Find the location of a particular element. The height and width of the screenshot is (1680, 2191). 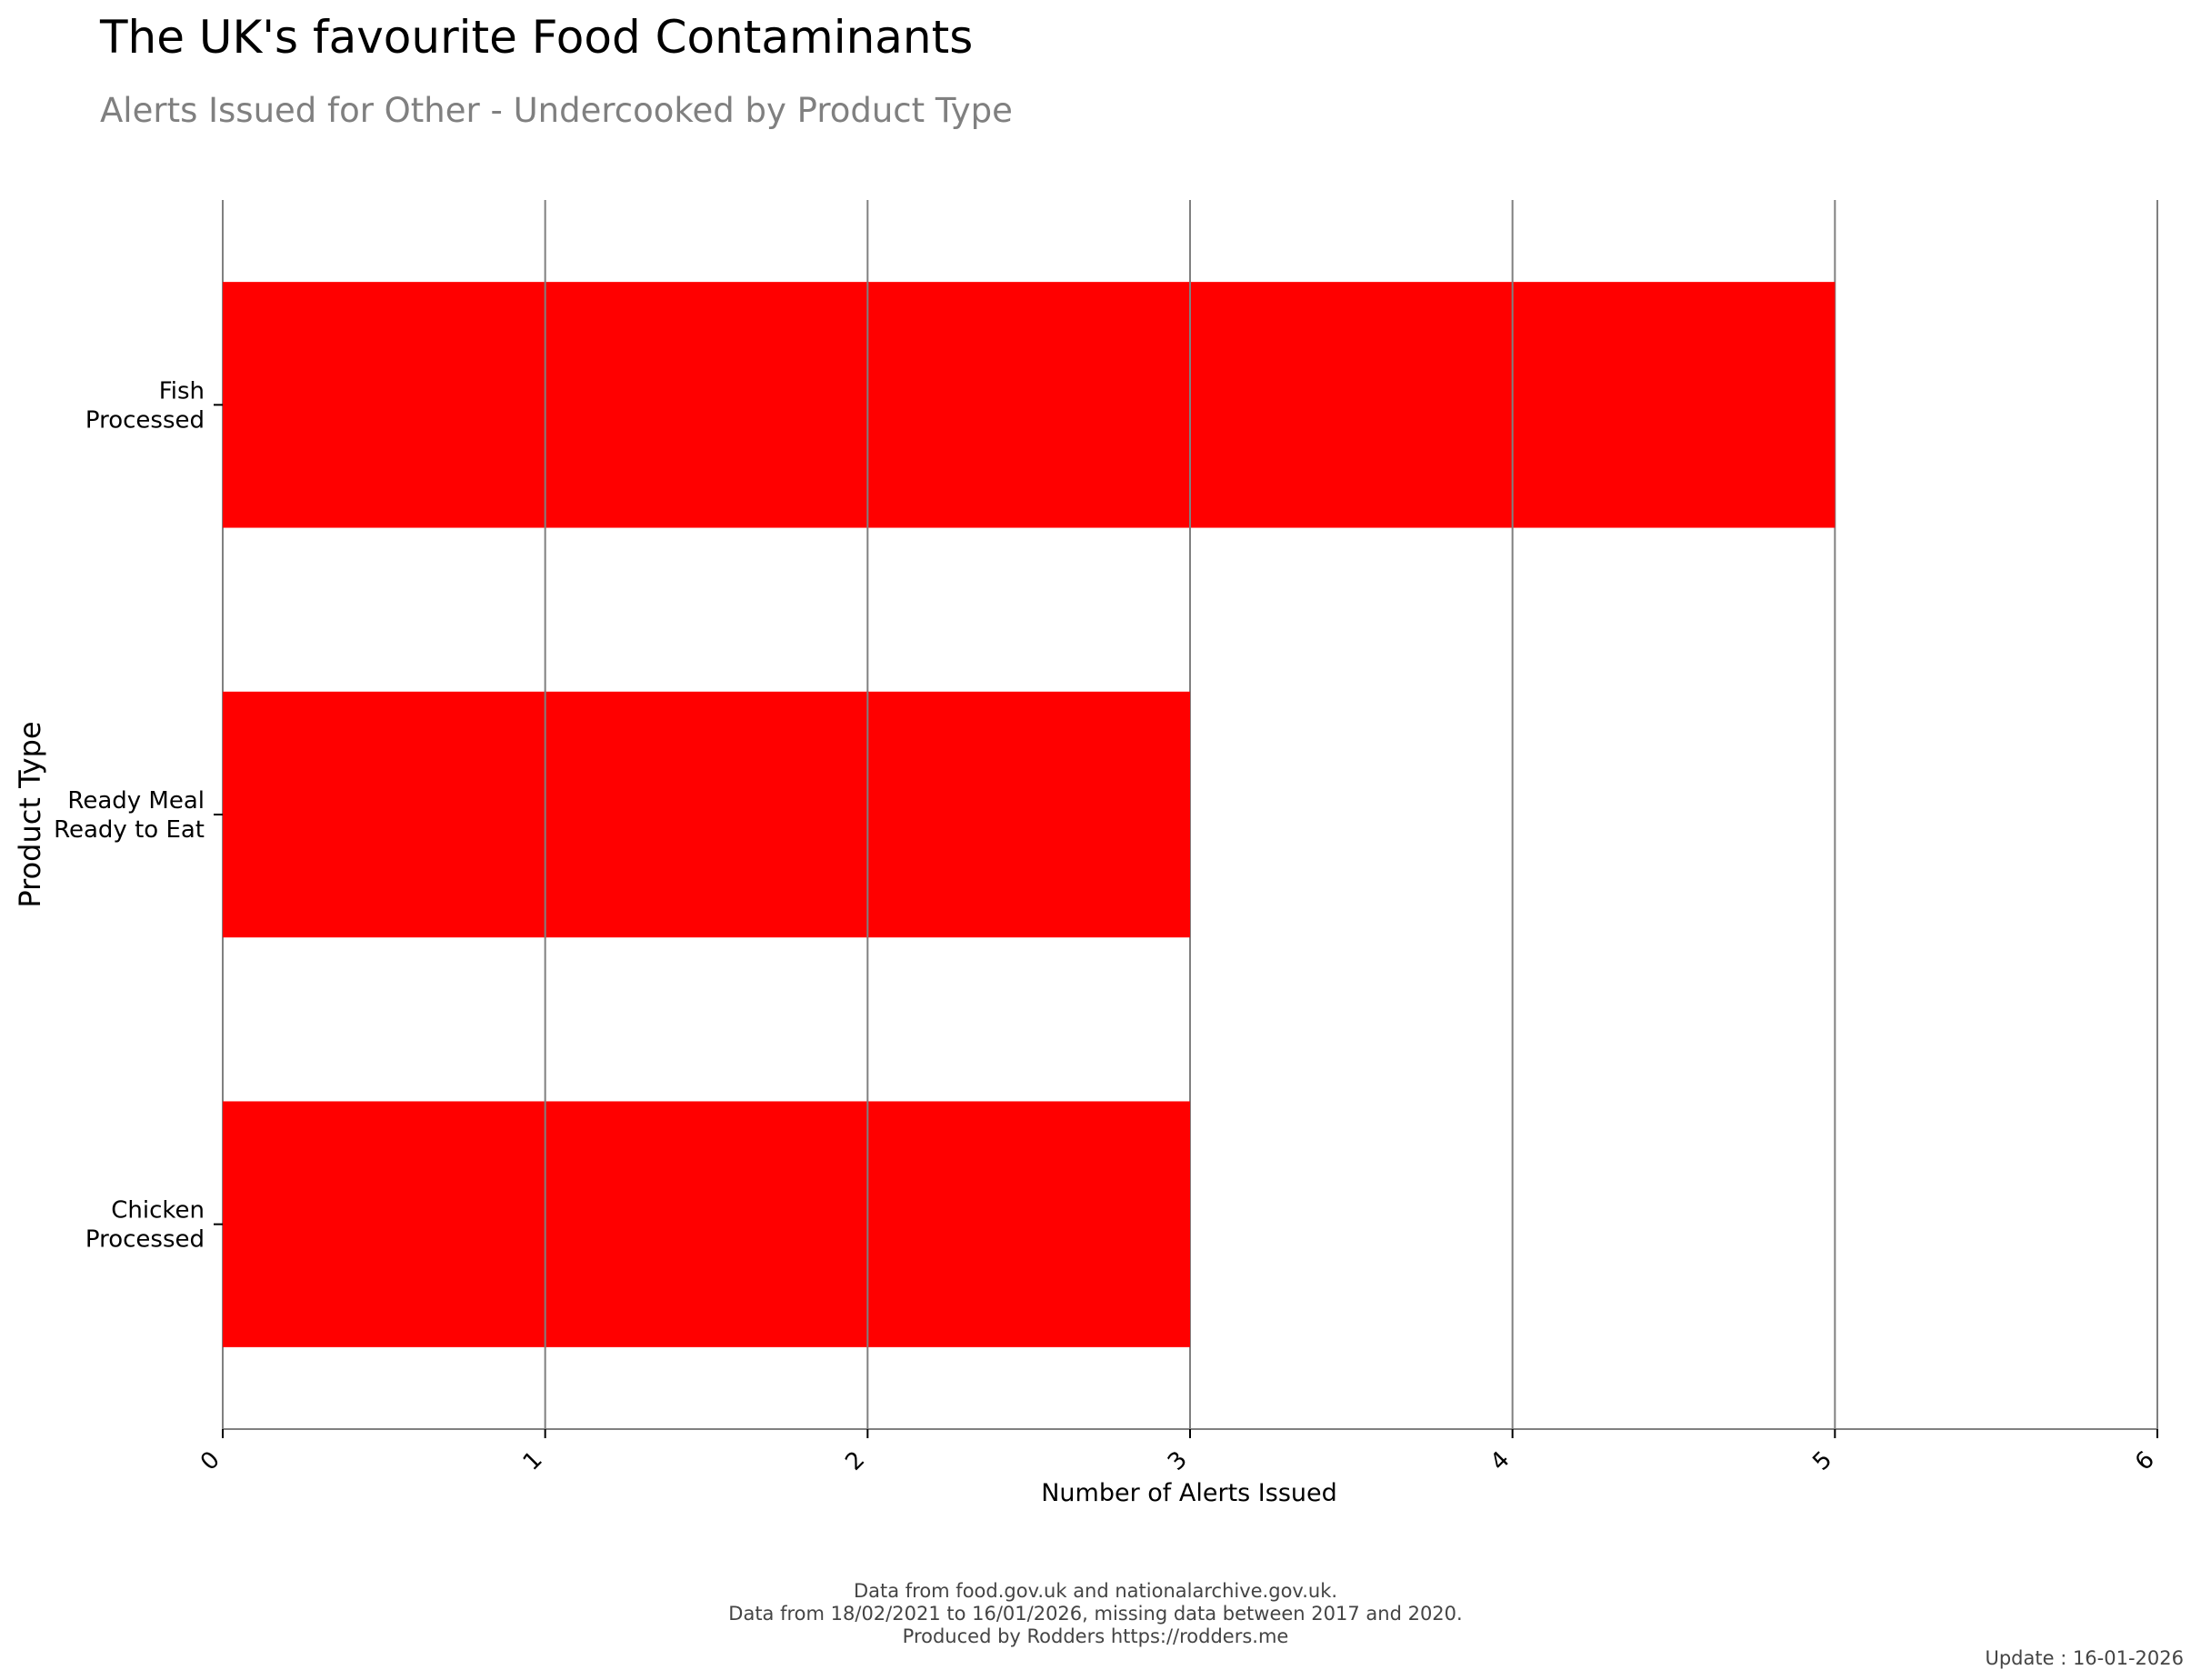

y-tick-label-0-1: Processed is located at coordinates (145, 420).